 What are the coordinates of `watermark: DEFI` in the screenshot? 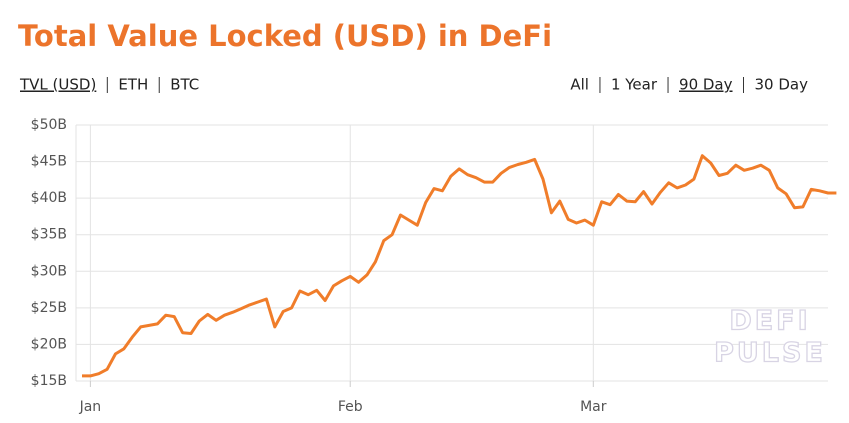 It's located at (769, 321).